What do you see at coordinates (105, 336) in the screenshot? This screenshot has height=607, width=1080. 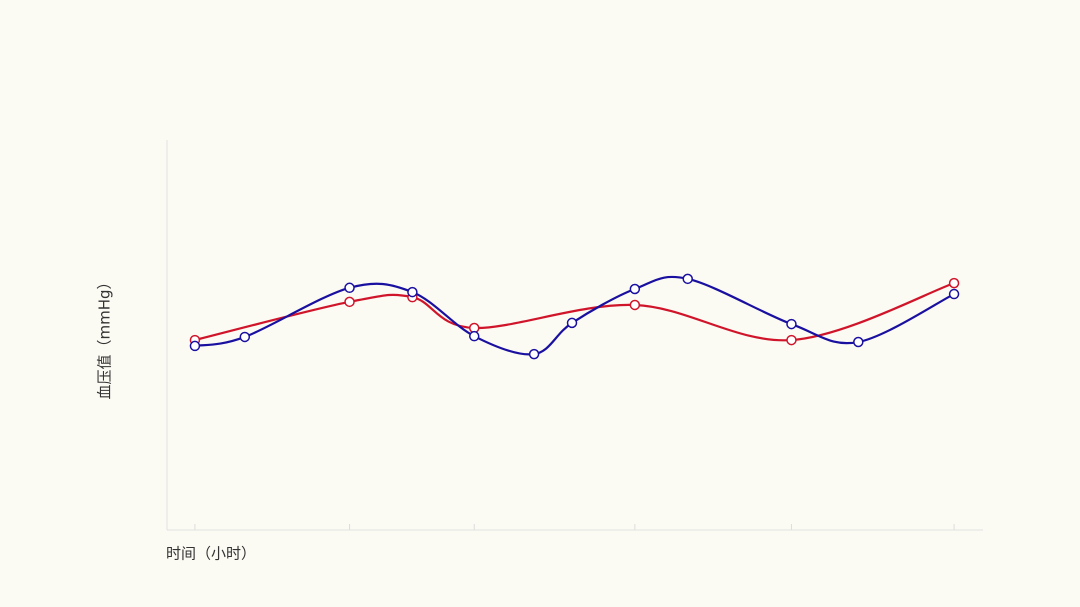 I see `y-axis-label: 血压值（mmHg）` at bounding box center [105, 336].